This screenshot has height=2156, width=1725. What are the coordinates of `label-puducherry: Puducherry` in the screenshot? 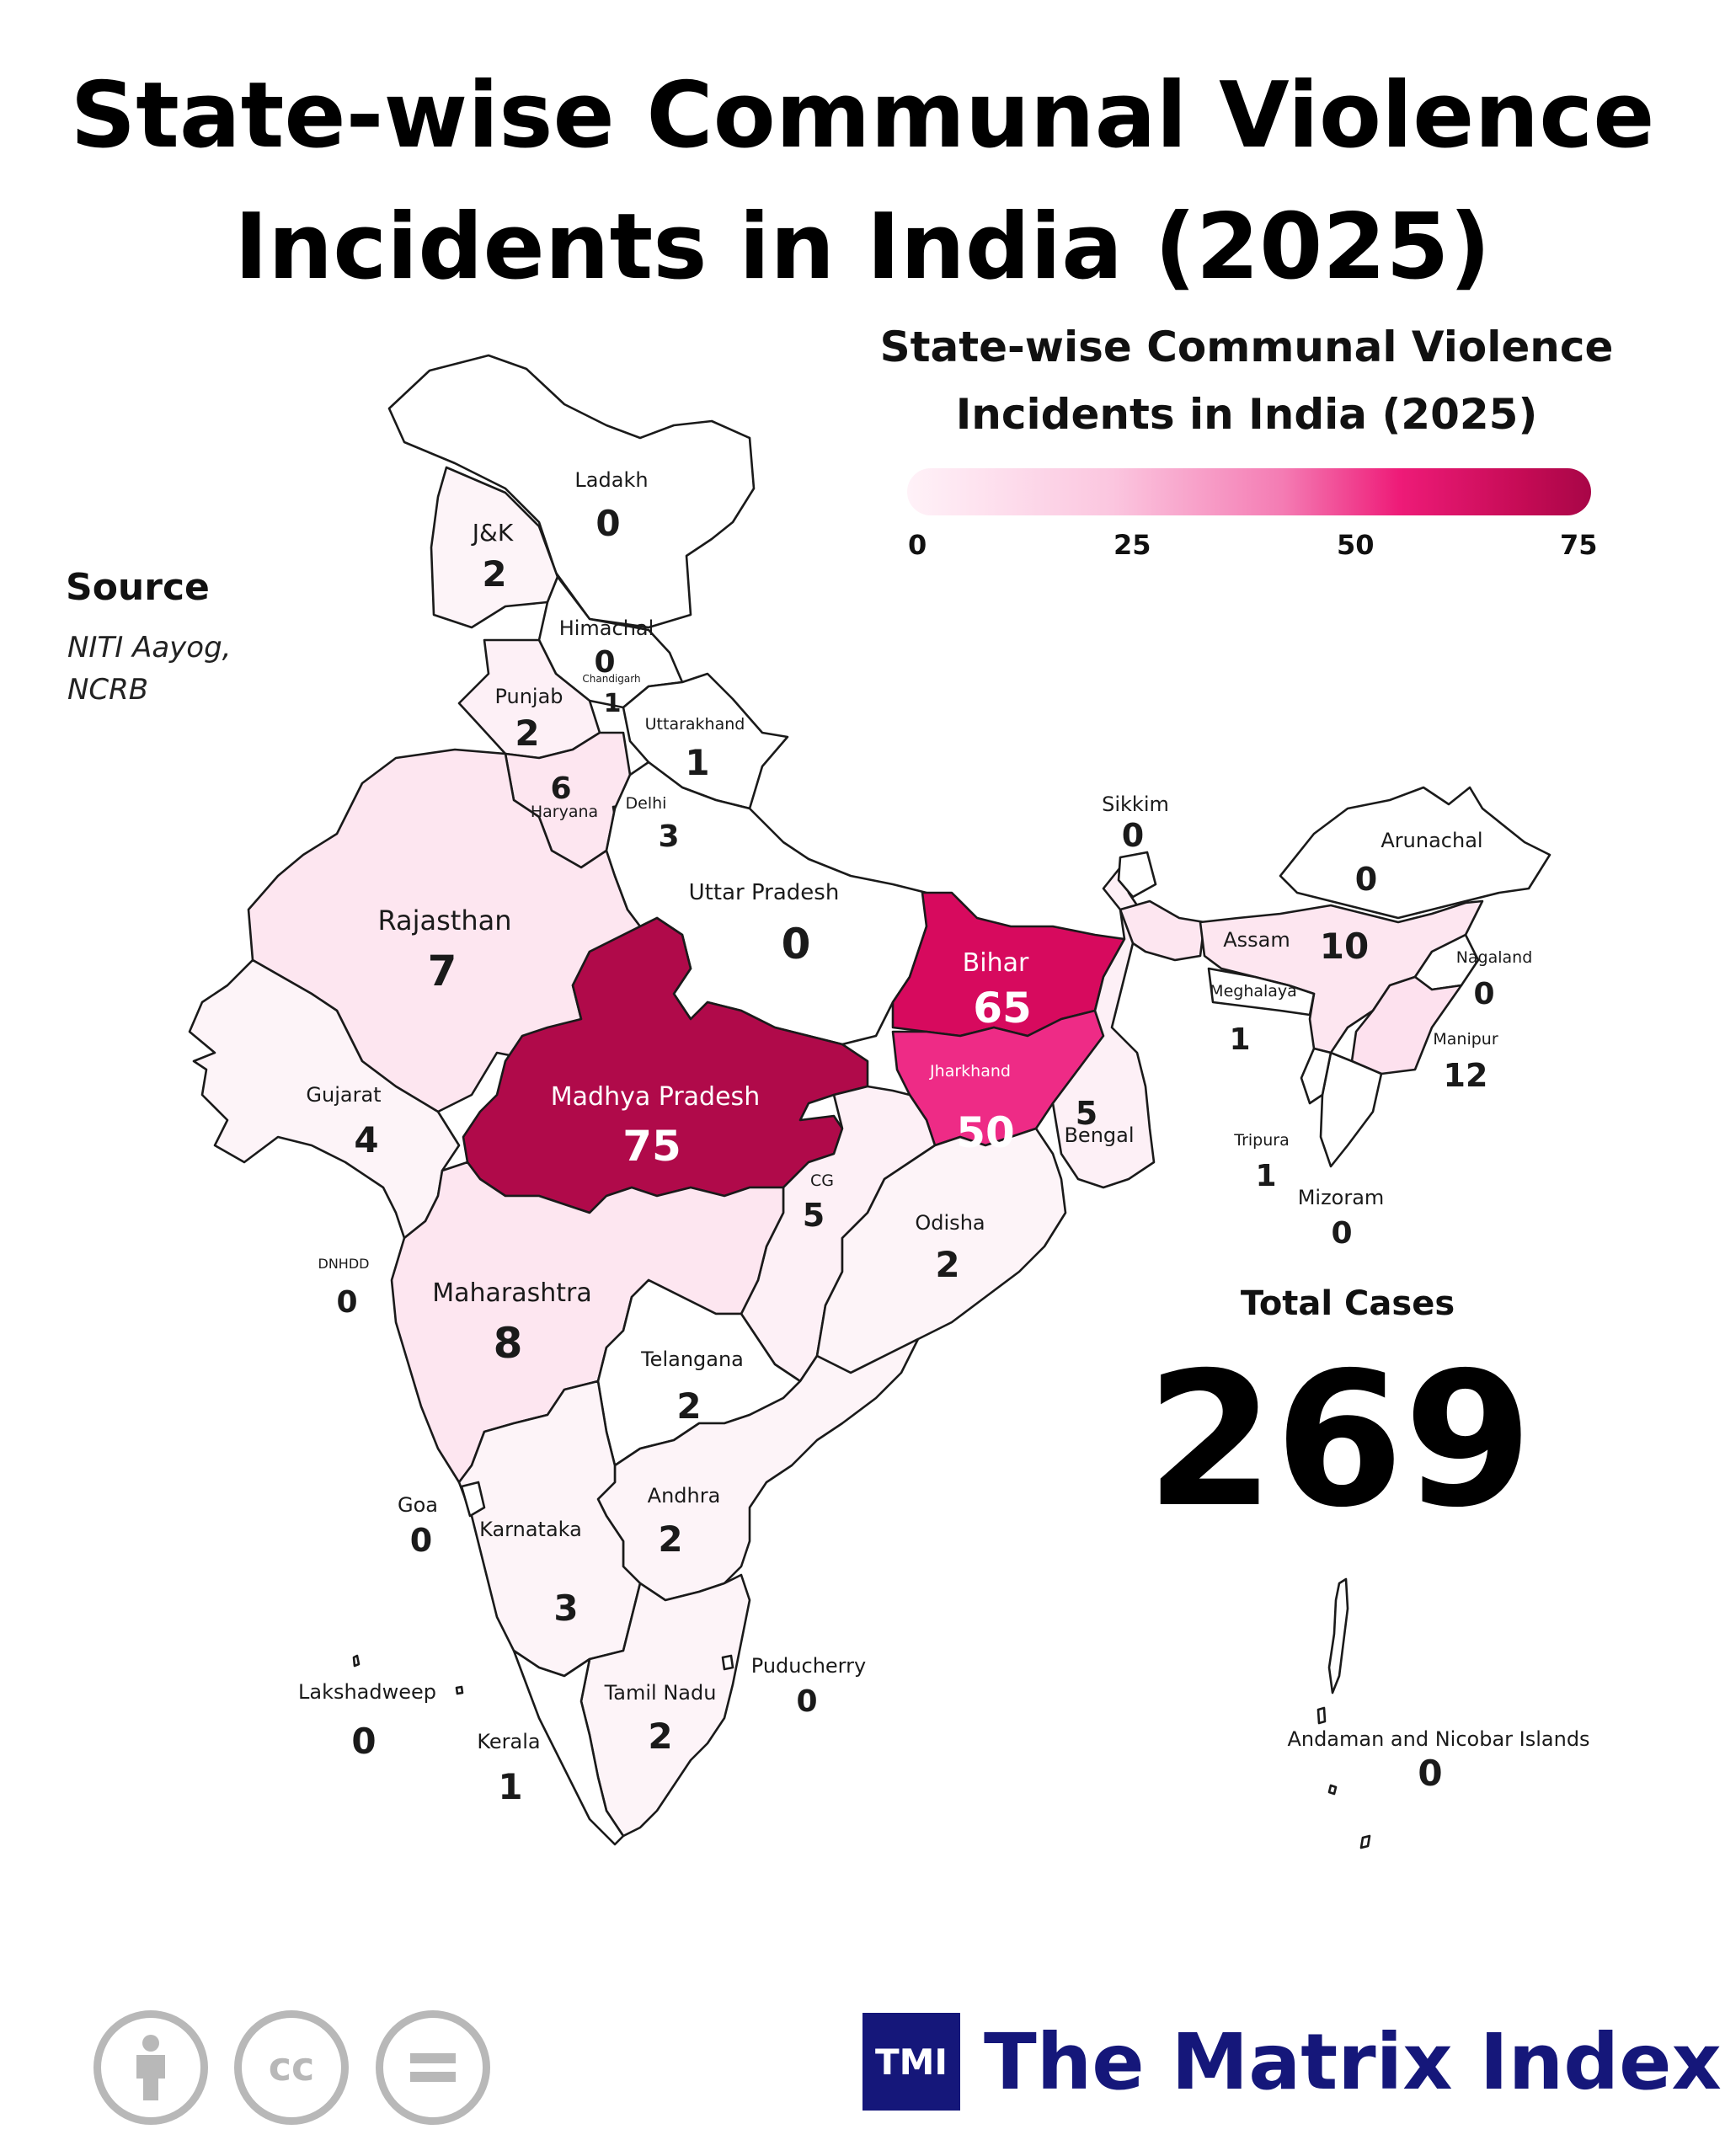 It's located at (808, 1666).